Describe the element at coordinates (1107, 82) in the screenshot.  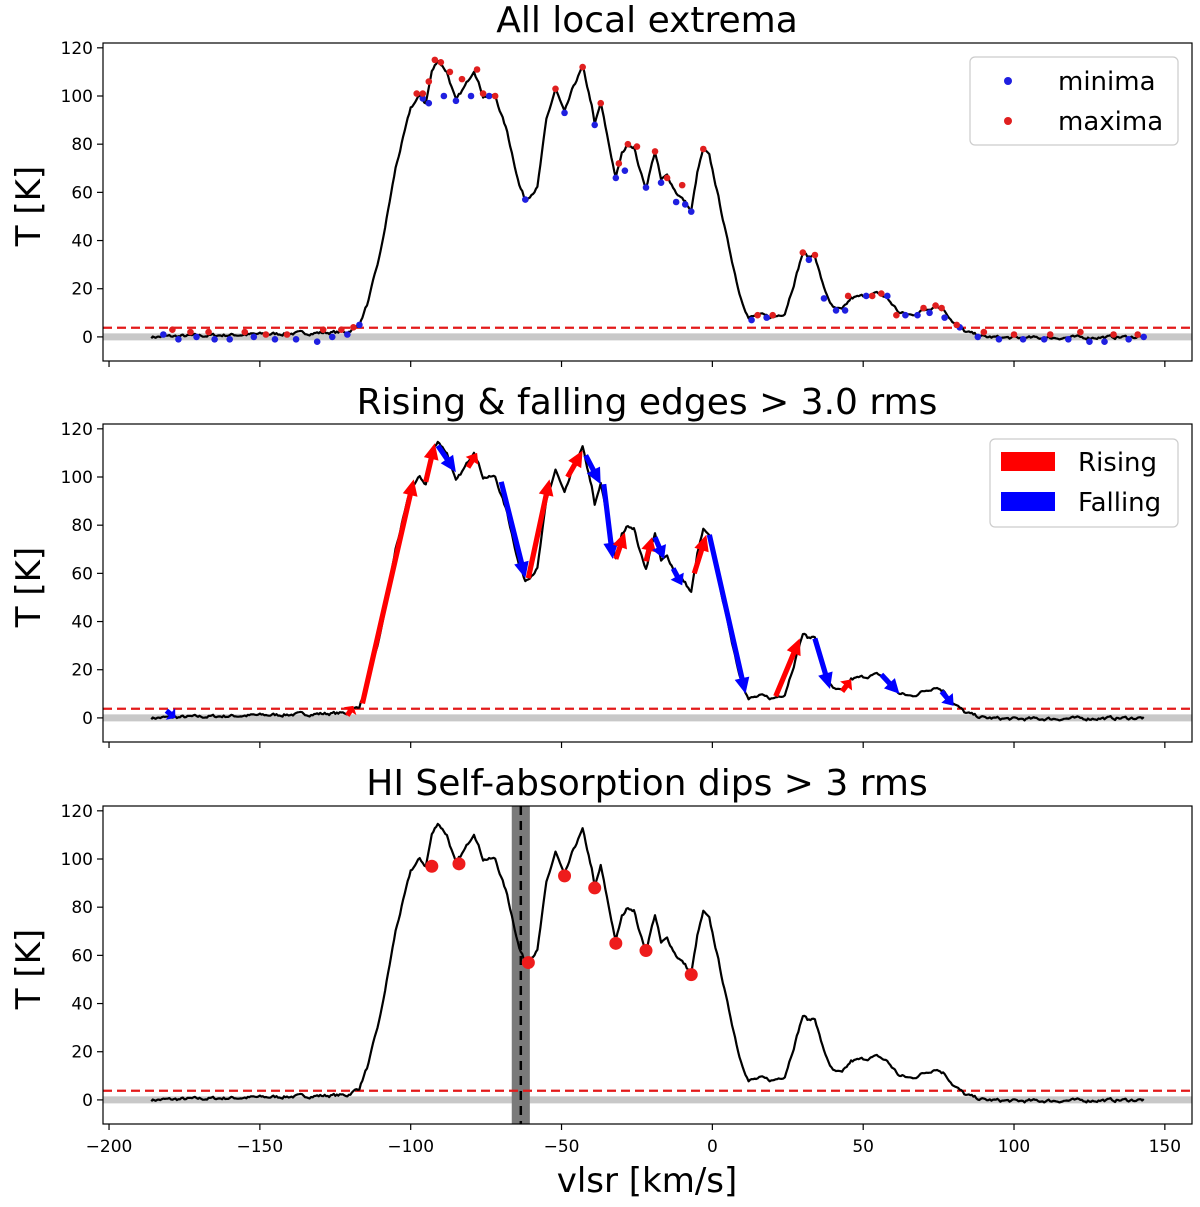
I see `legend-label-minima: minima` at that location.